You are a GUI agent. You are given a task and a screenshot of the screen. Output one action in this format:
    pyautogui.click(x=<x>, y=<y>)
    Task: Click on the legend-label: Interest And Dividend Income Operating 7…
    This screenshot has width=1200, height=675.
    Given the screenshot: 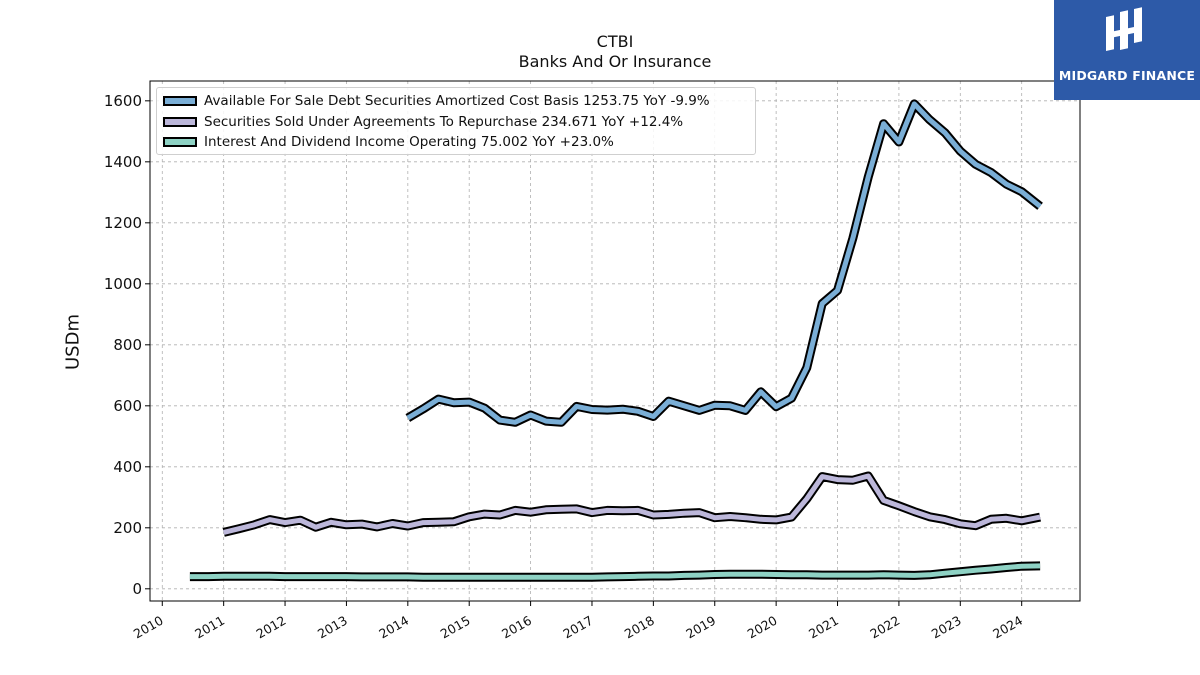 What is the action you would take?
    pyautogui.click(x=409, y=142)
    